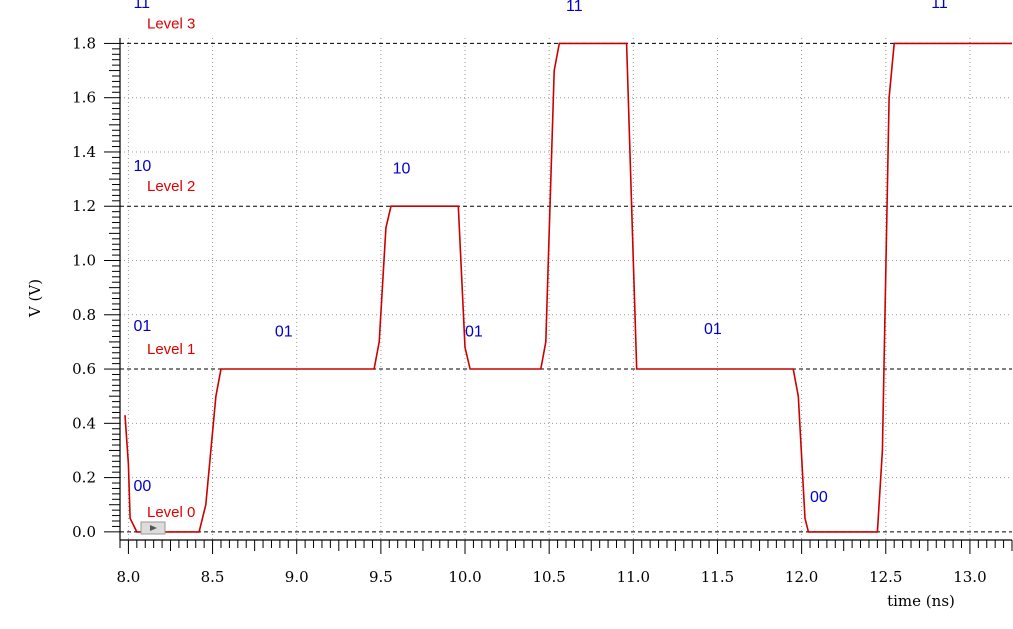 Image resolution: width=1013 pixels, height=629 pixels. What do you see at coordinates (35, 298) in the screenshot?
I see `y-axis-title: V (V)` at bounding box center [35, 298].